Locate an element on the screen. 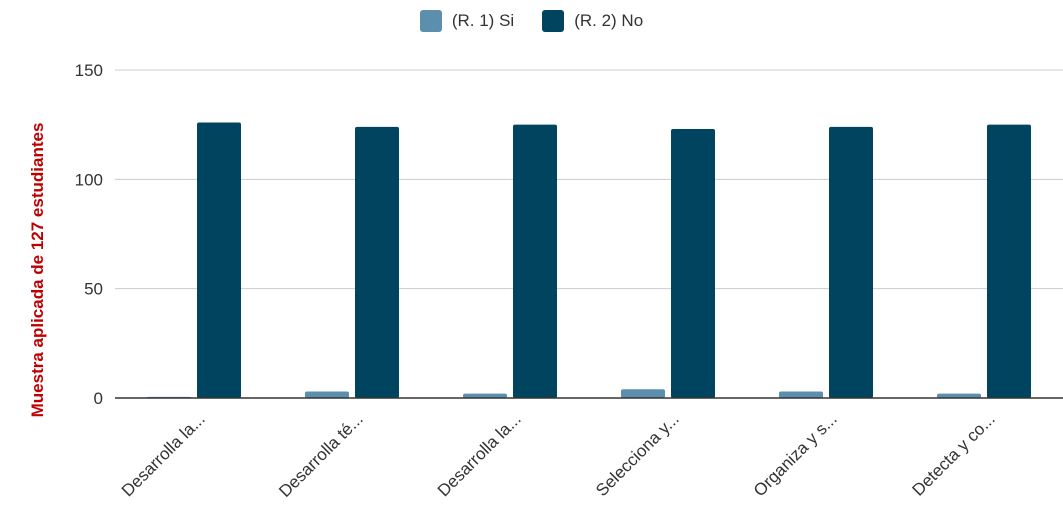 The height and width of the screenshot is (527, 1063). legend-label-si: (R. 1) Si is located at coordinates (483, 20).